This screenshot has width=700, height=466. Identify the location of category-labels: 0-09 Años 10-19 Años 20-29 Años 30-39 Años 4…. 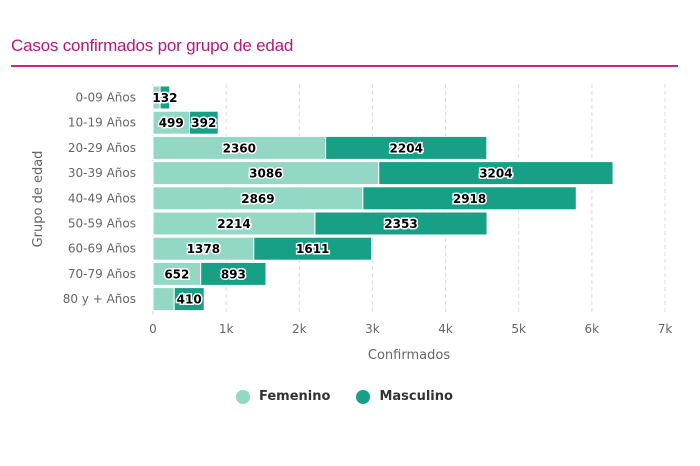
(99, 199).